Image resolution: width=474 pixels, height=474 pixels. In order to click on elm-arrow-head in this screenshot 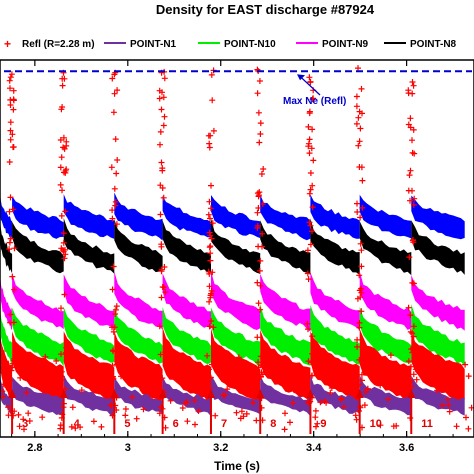, I will do `click(114, 393)`.